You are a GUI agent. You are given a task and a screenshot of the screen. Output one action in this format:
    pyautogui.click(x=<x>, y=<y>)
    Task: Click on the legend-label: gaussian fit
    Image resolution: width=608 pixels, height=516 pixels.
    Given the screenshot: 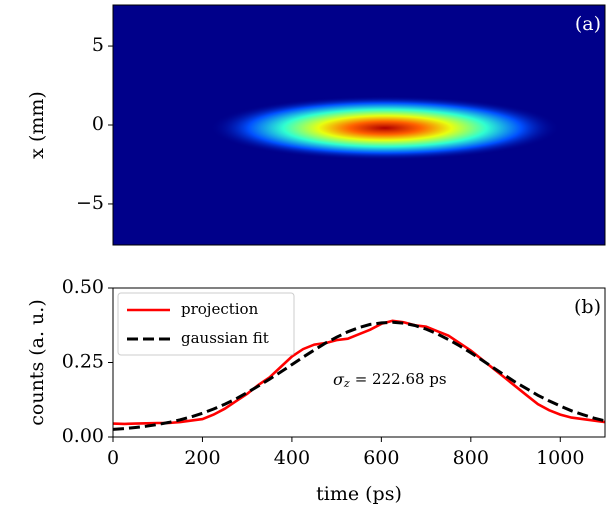 What is the action you would take?
    pyautogui.click(x=225, y=338)
    